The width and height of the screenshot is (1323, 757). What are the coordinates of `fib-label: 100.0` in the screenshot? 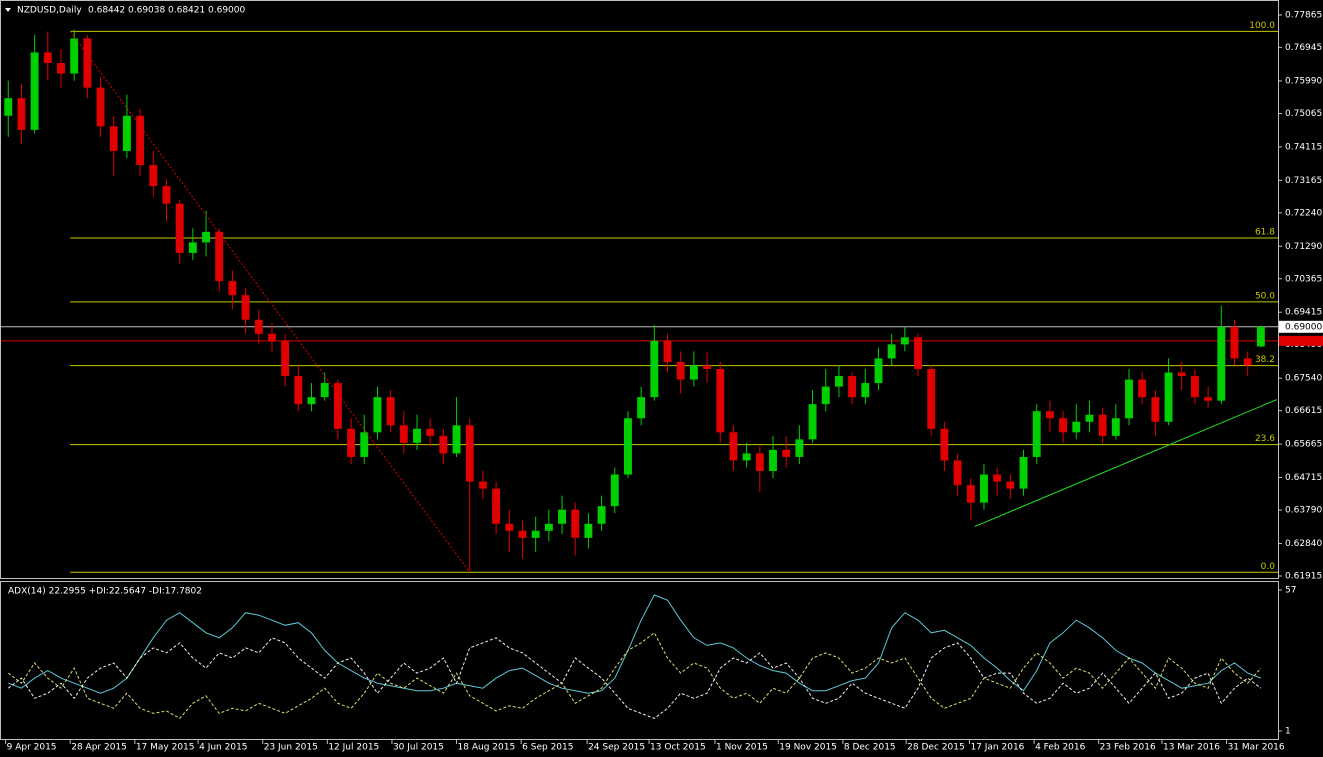 It's located at (1262, 26).